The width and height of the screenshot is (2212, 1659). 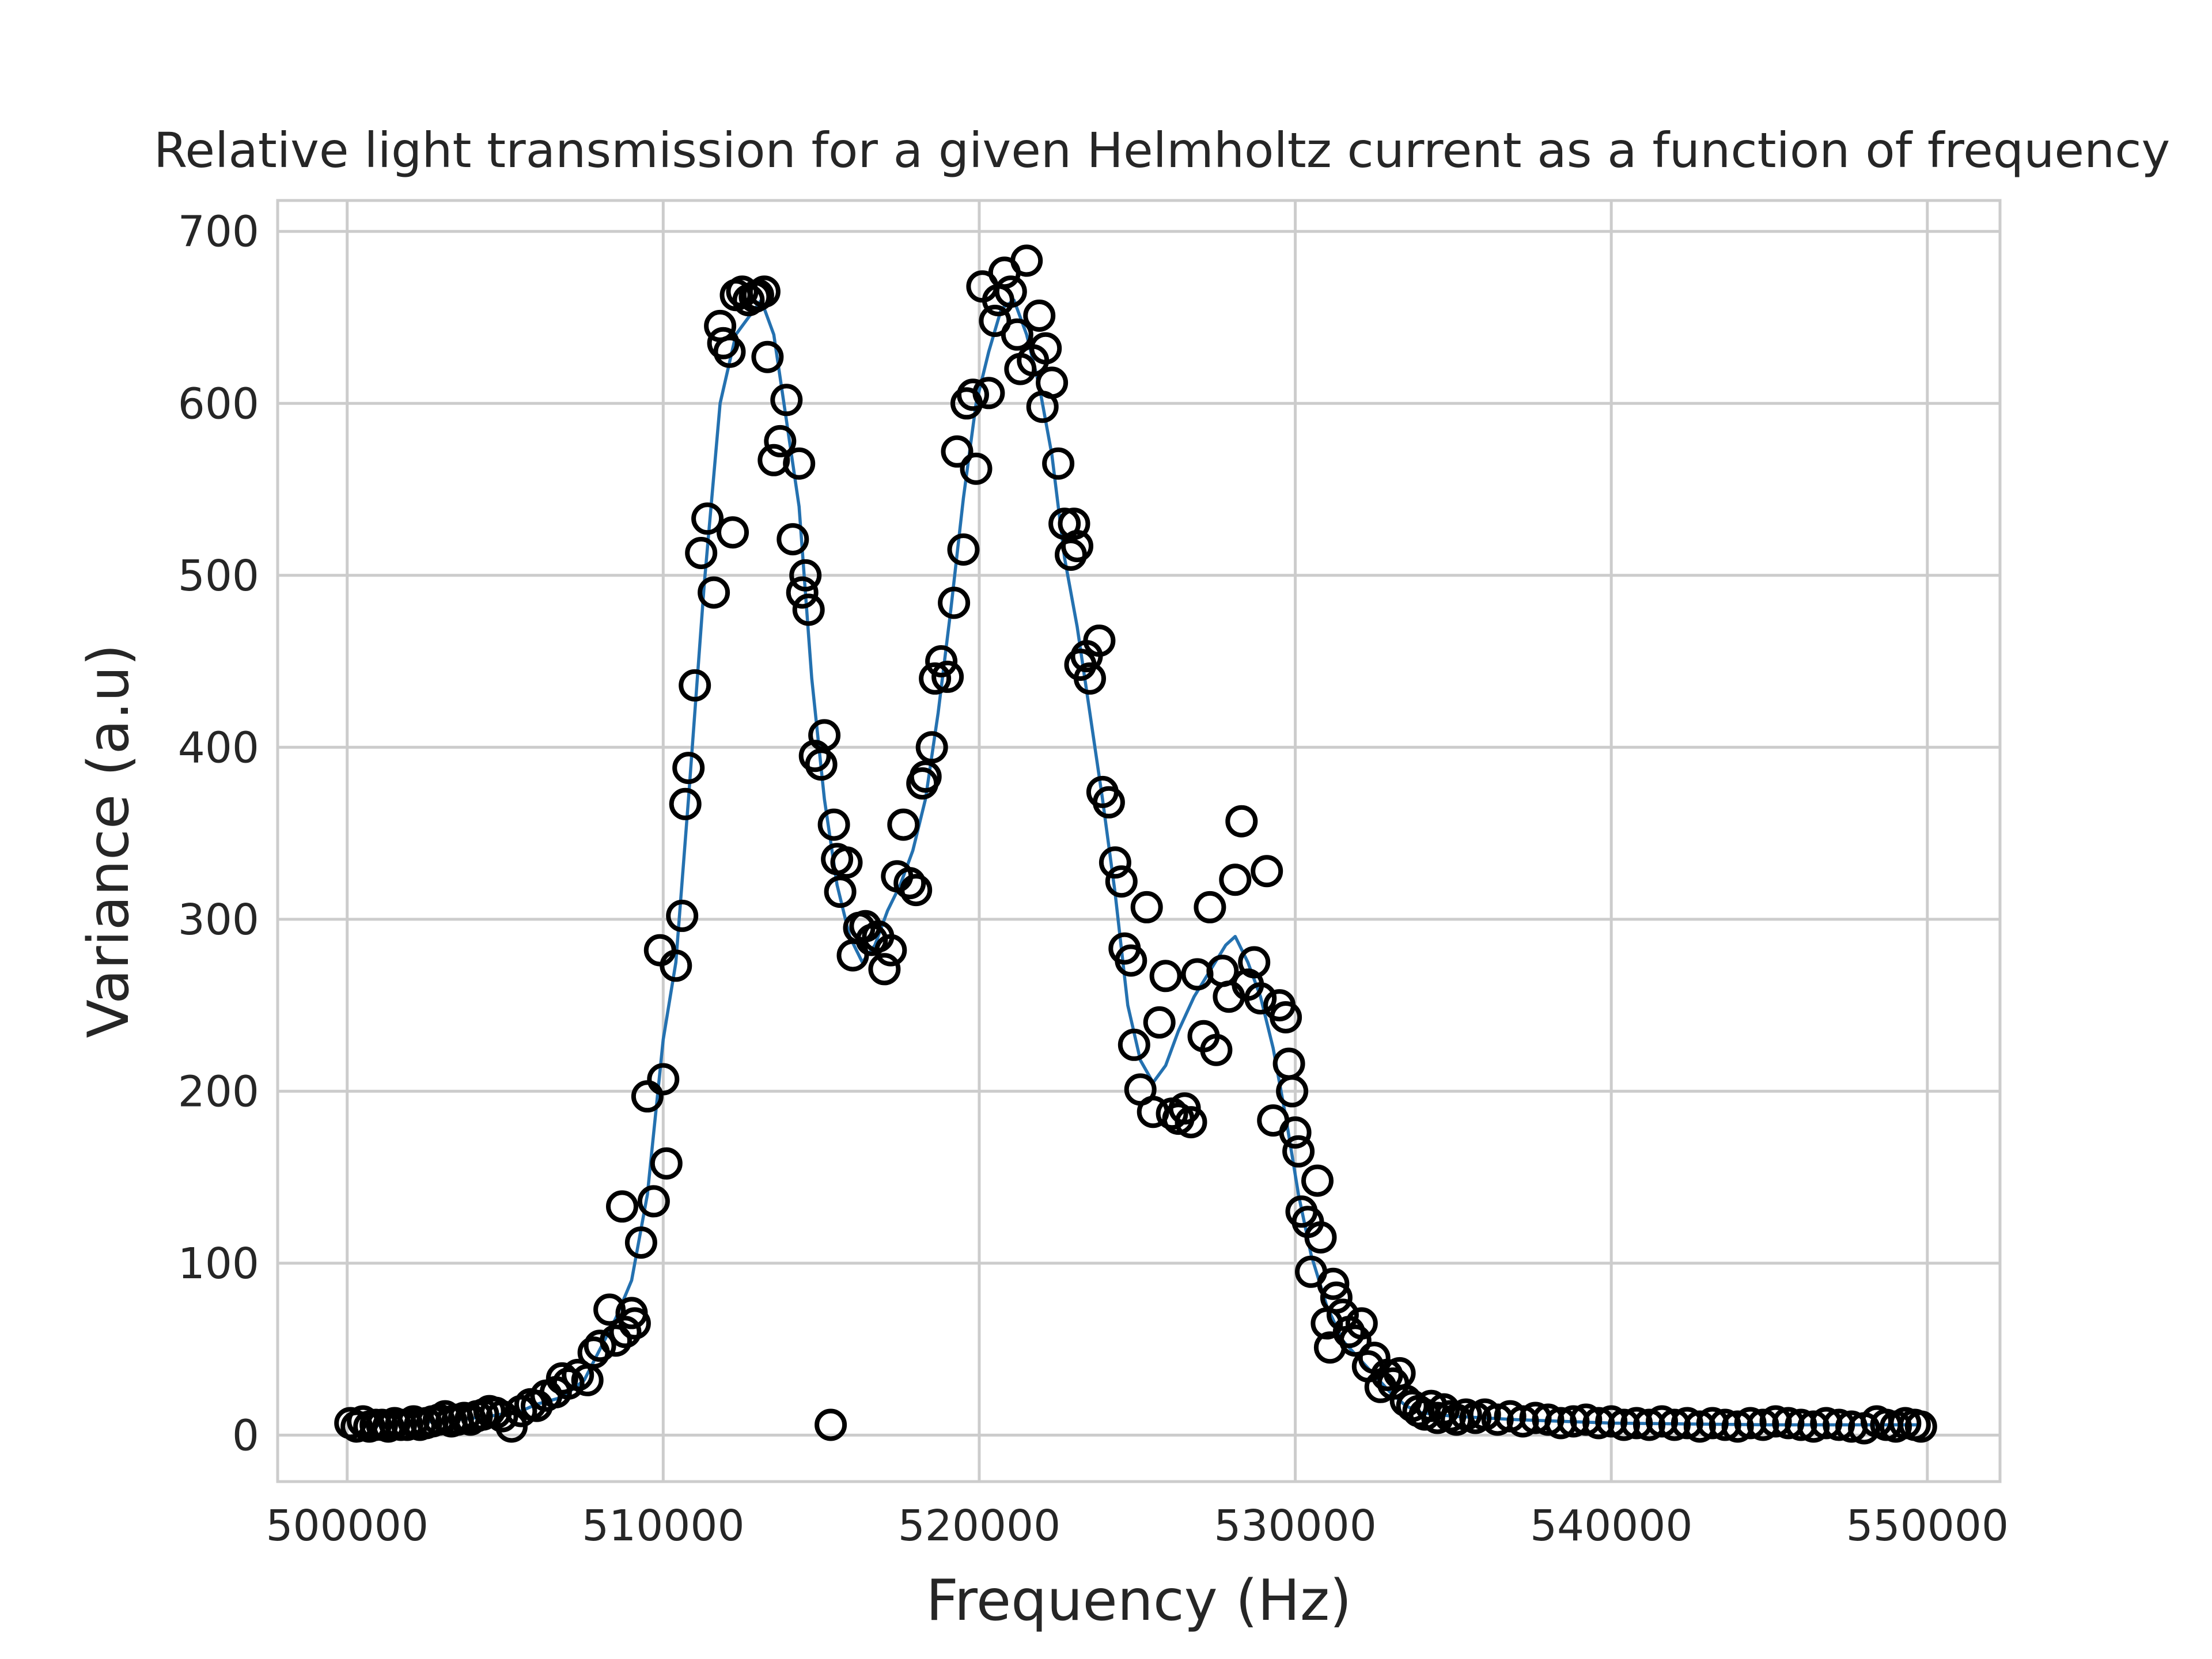 What do you see at coordinates (218, 747) in the screenshot?
I see `y-tick-label: 400` at bounding box center [218, 747].